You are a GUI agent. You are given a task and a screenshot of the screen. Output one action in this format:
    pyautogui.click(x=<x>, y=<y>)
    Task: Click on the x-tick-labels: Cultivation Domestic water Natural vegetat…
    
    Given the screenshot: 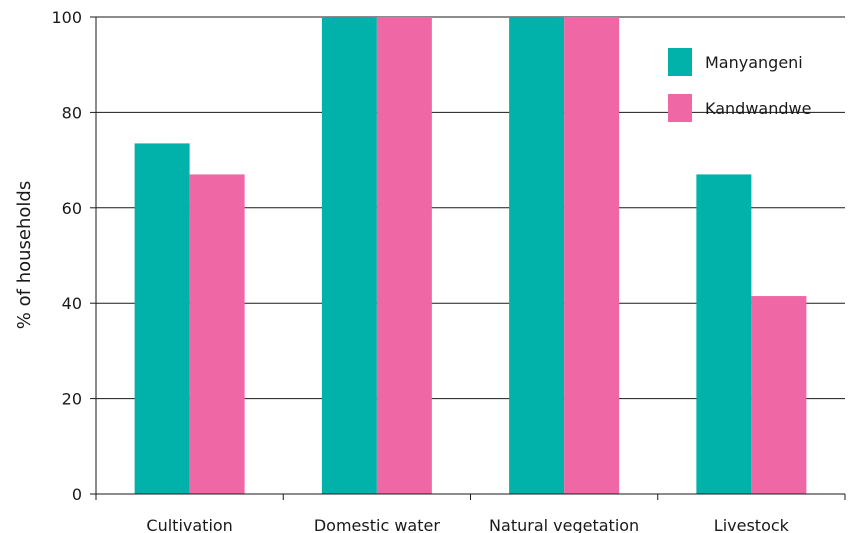 What is the action you would take?
    pyautogui.click(x=467, y=524)
    